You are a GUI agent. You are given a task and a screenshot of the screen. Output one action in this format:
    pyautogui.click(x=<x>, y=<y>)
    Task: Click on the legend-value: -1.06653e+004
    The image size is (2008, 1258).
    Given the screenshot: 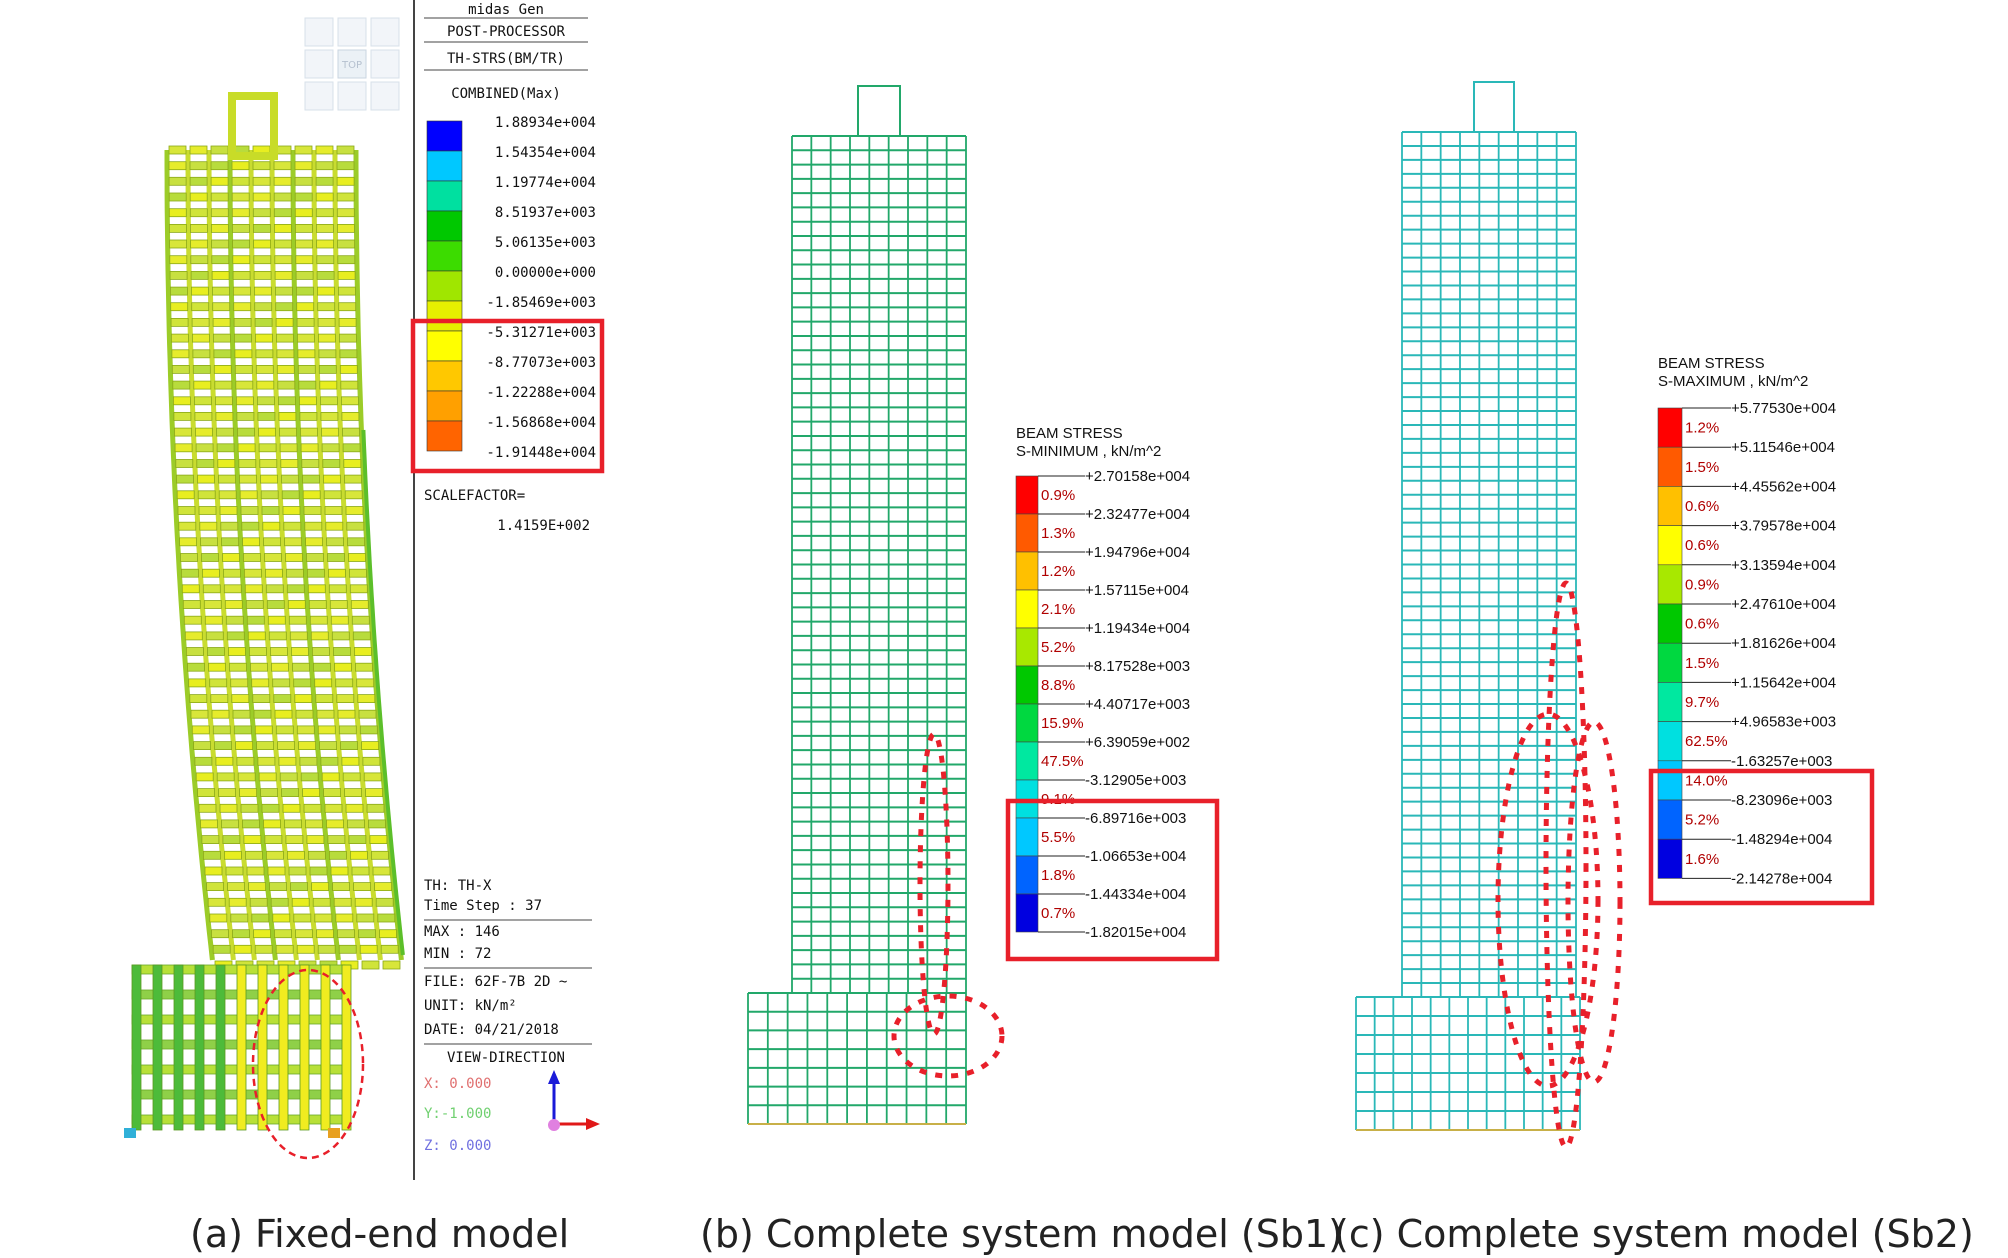 What is the action you would take?
    pyautogui.click(x=1135, y=856)
    